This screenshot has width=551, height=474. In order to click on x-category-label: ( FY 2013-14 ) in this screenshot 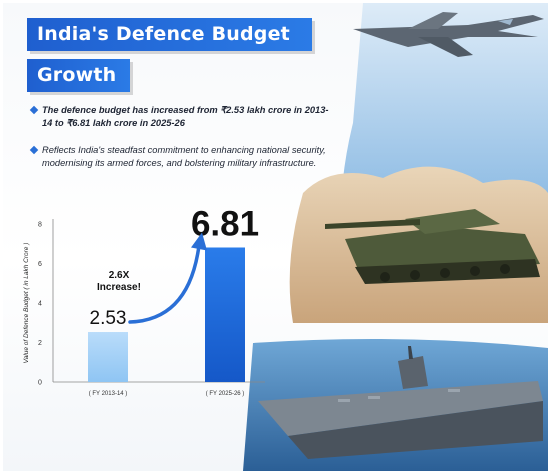, I will do `click(108, 394)`.